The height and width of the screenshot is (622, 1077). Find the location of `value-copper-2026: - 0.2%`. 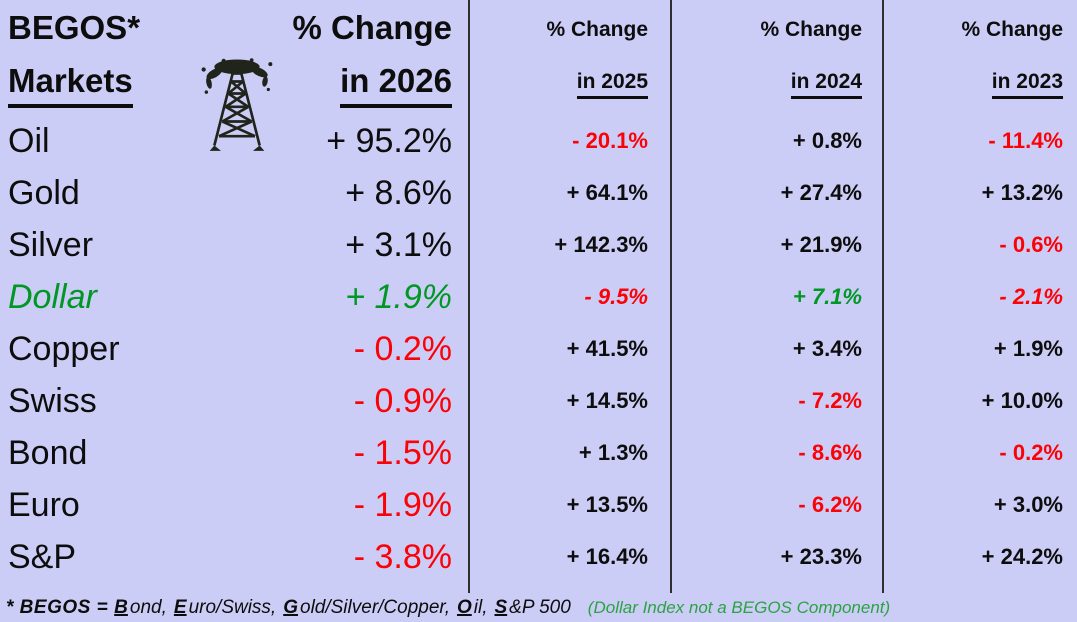

value-copper-2026: - 0.2% is located at coordinates (402, 349).